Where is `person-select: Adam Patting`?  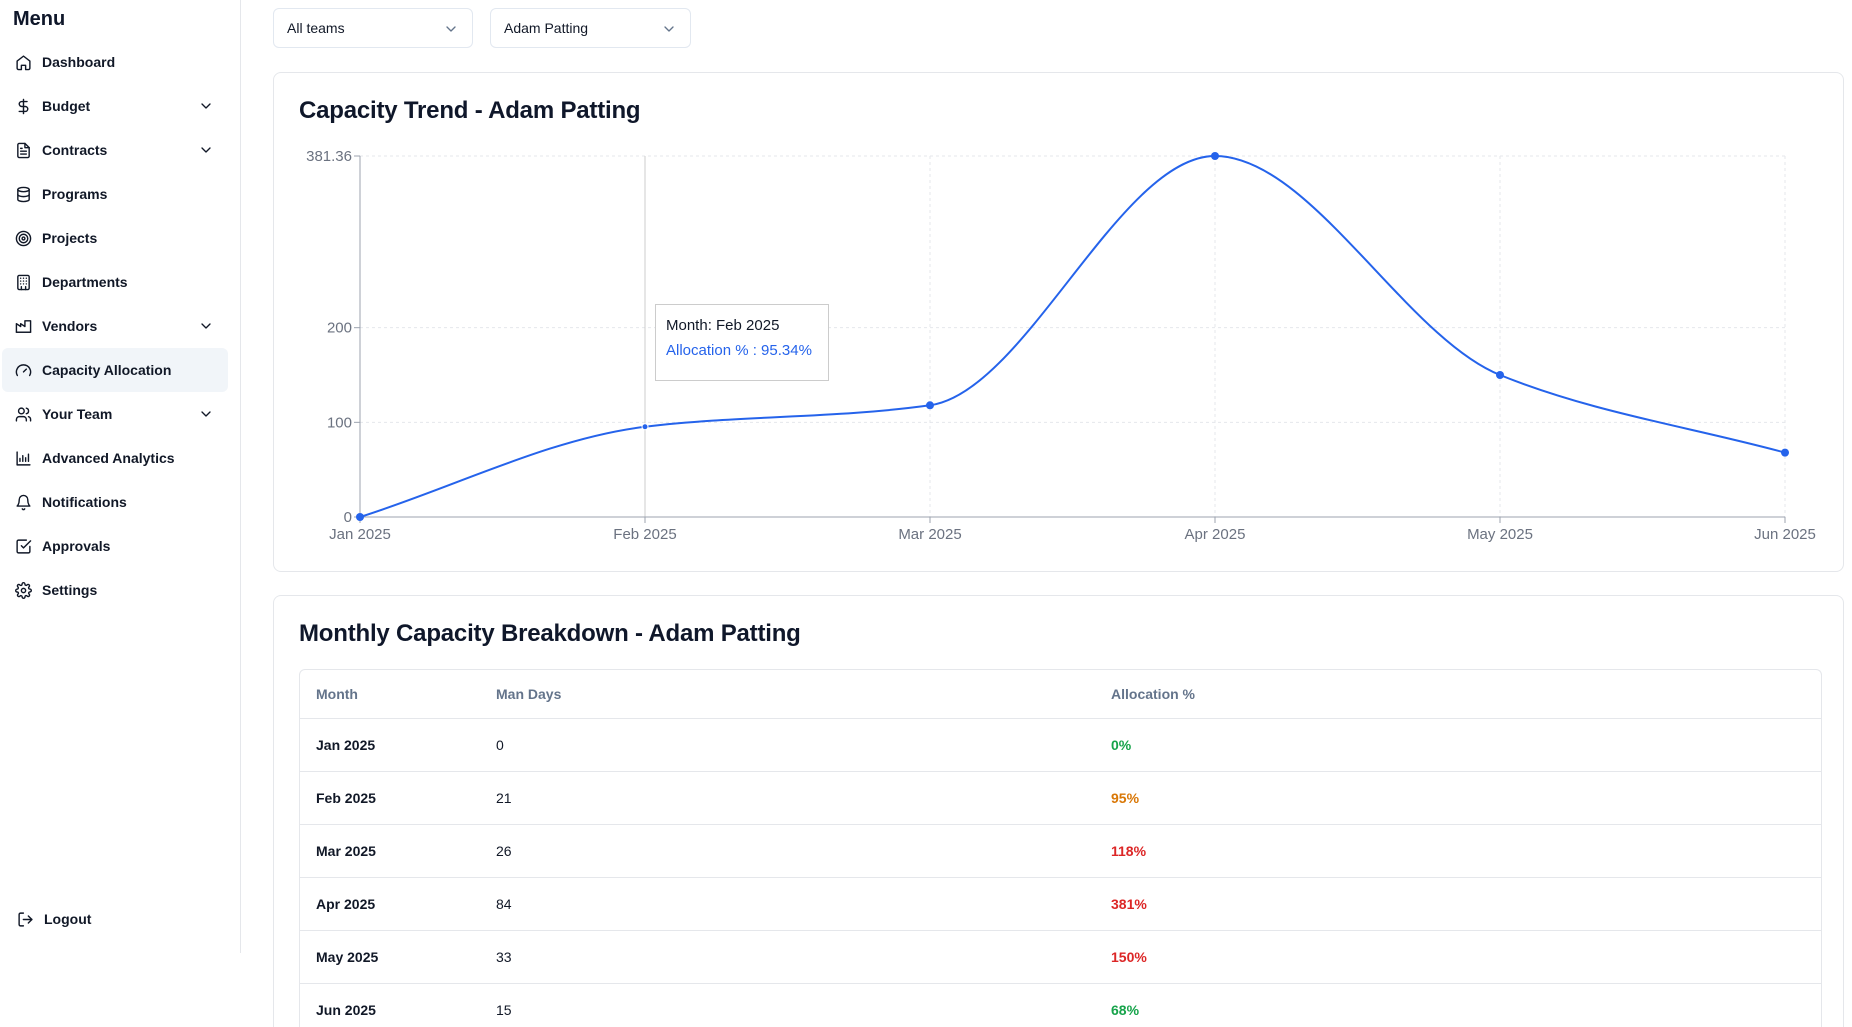 person-select: Adam Patting is located at coordinates (590, 28).